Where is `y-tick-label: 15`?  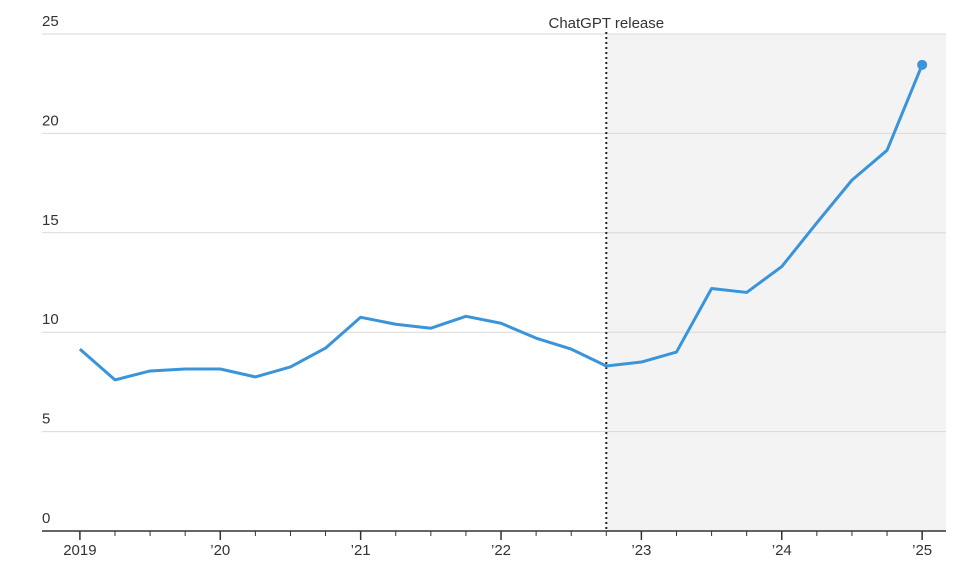
y-tick-label: 15 is located at coordinates (50, 220).